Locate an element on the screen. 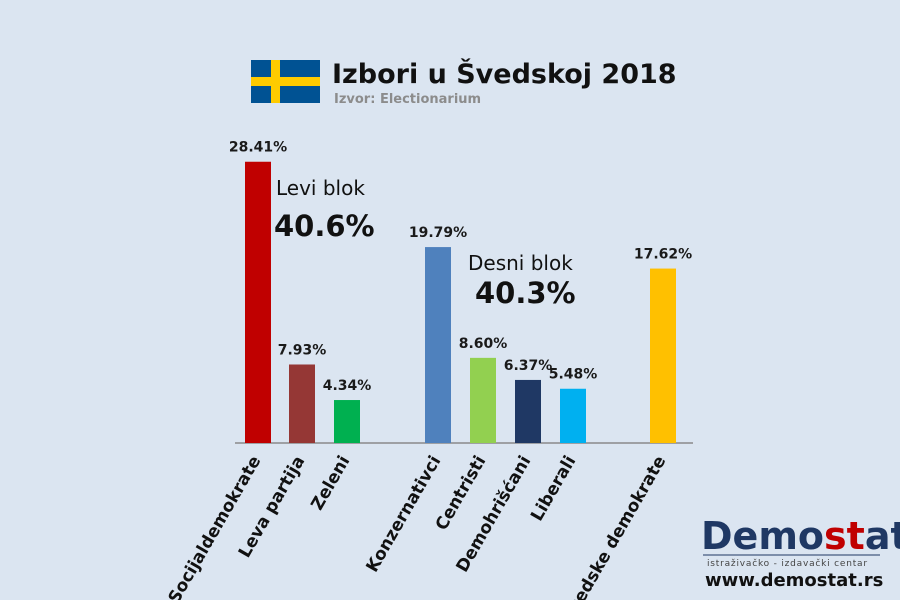 Image resolution: width=900 pixels, height=600 pixels. brand-name-part1: Demo is located at coordinates (762, 536).